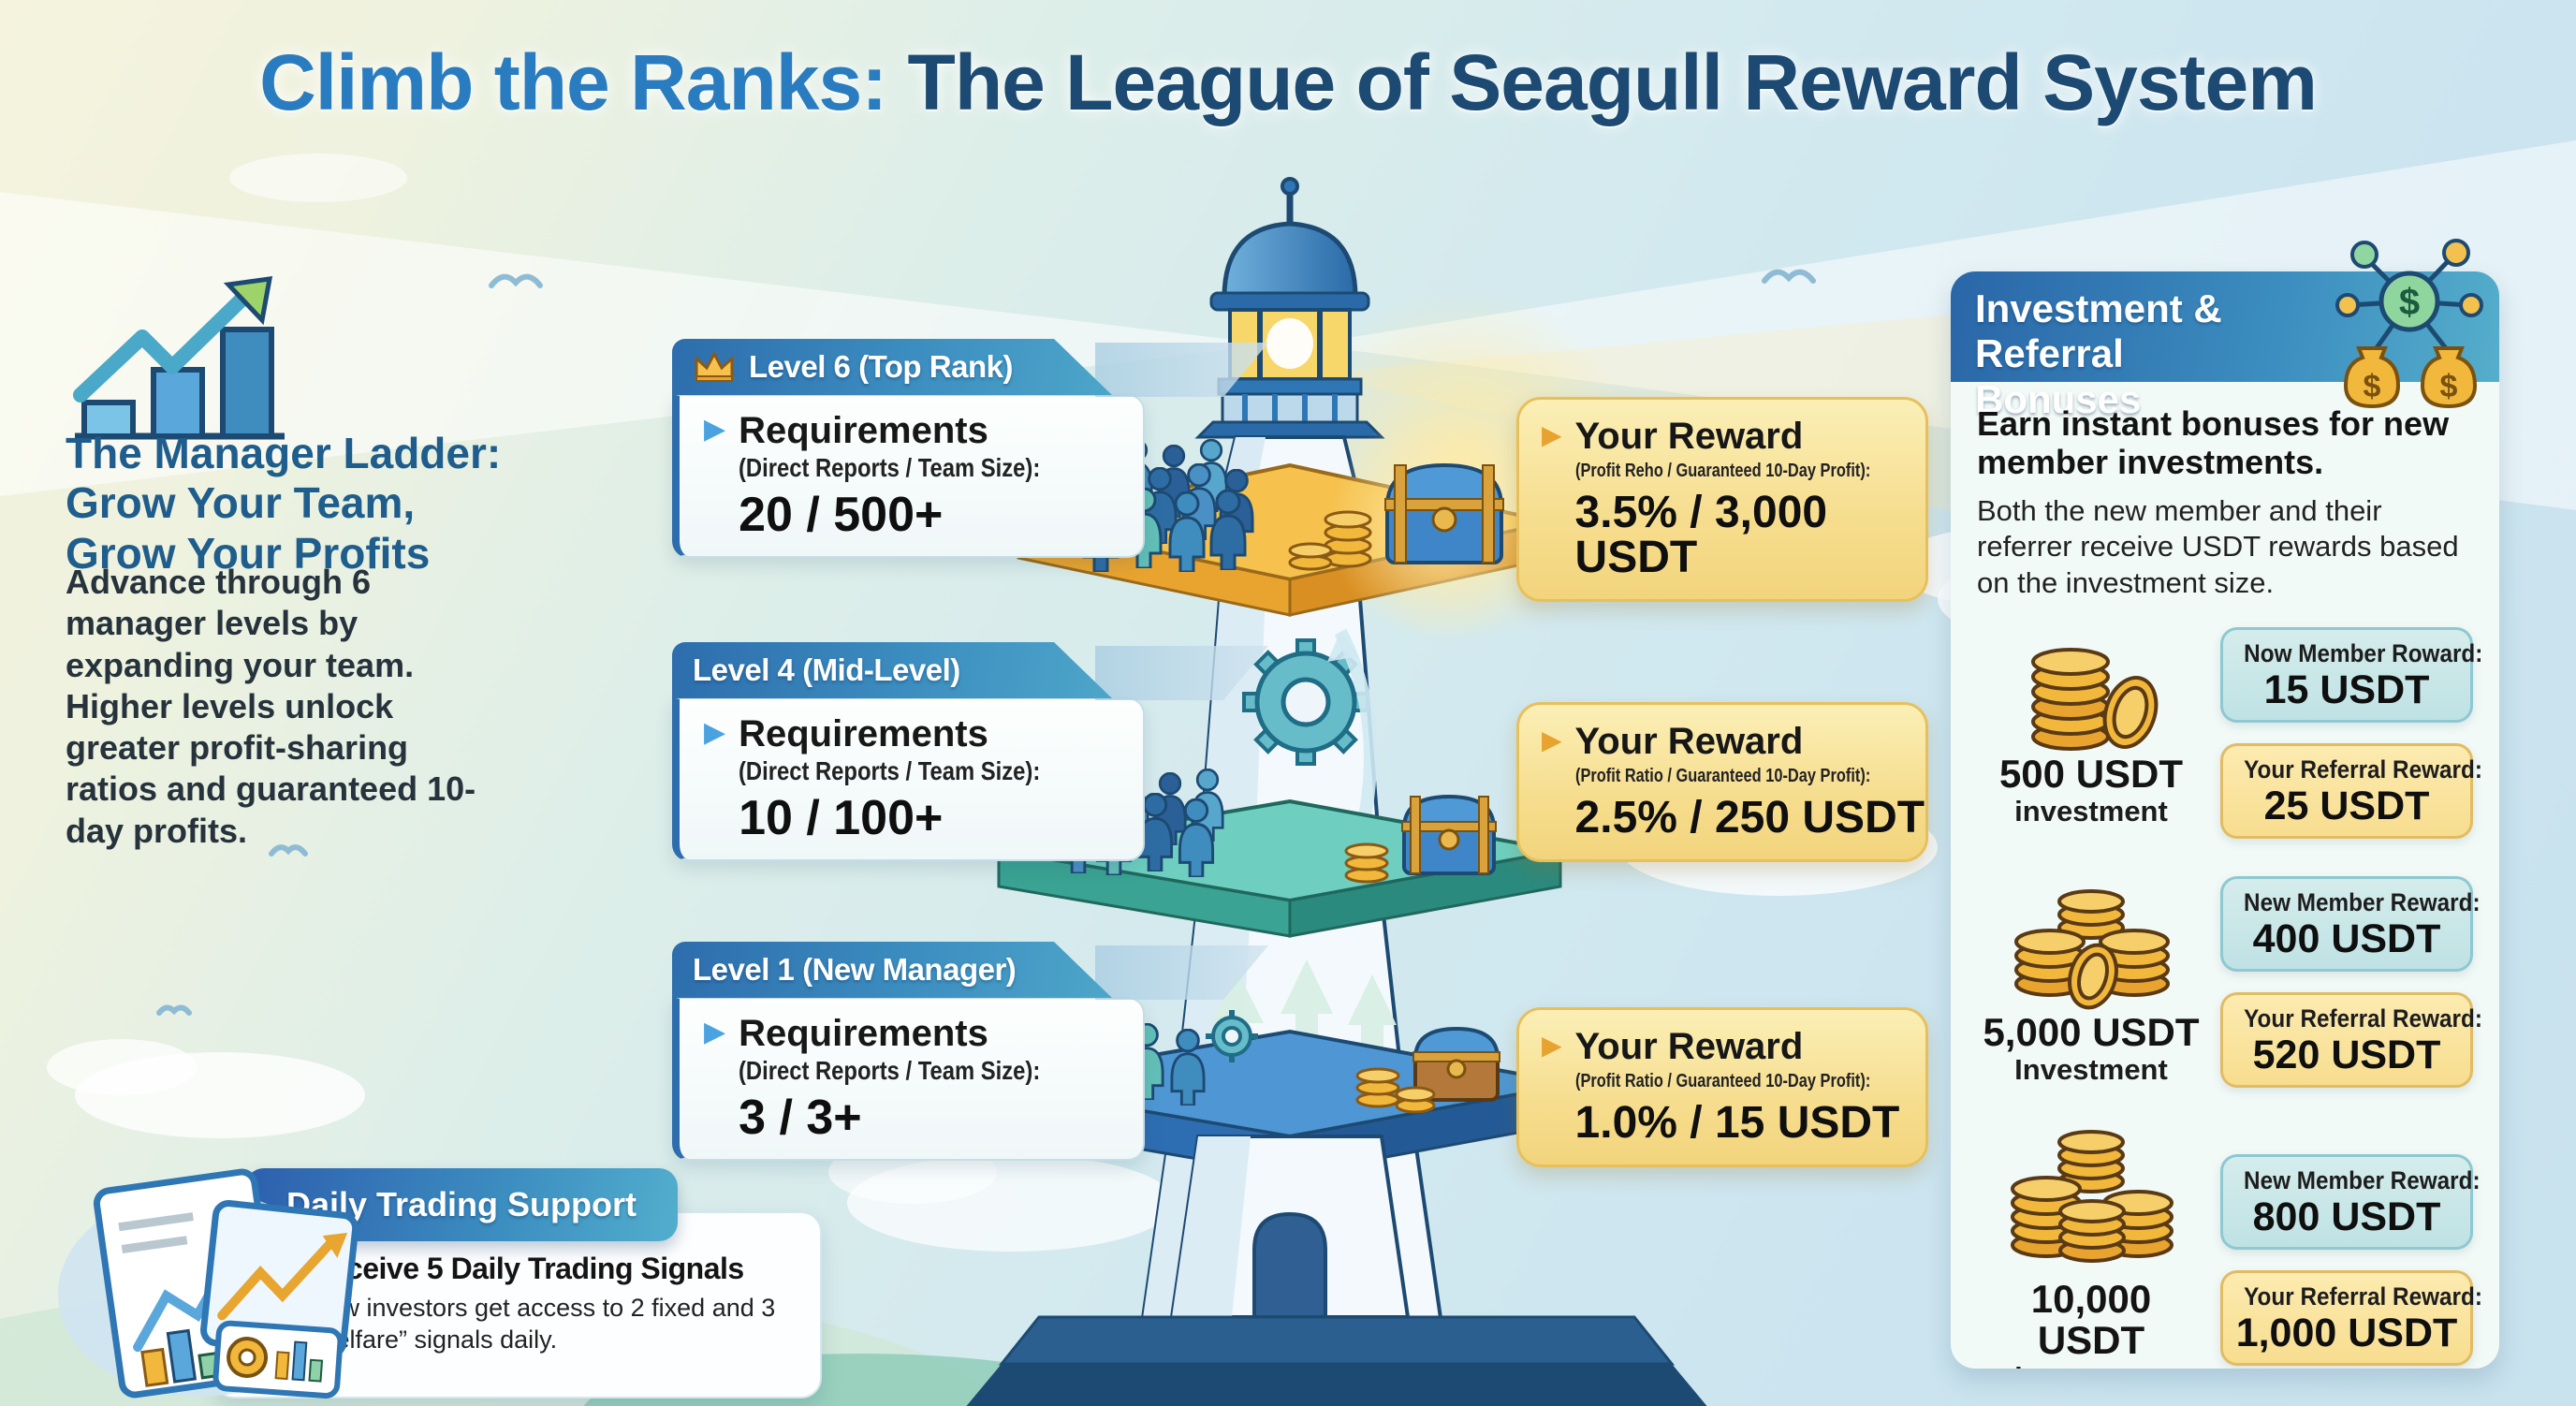  Describe the element at coordinates (2098, 353) in the screenshot. I see `bonus-panel-title: Investment & Referral Bonuses` at that location.